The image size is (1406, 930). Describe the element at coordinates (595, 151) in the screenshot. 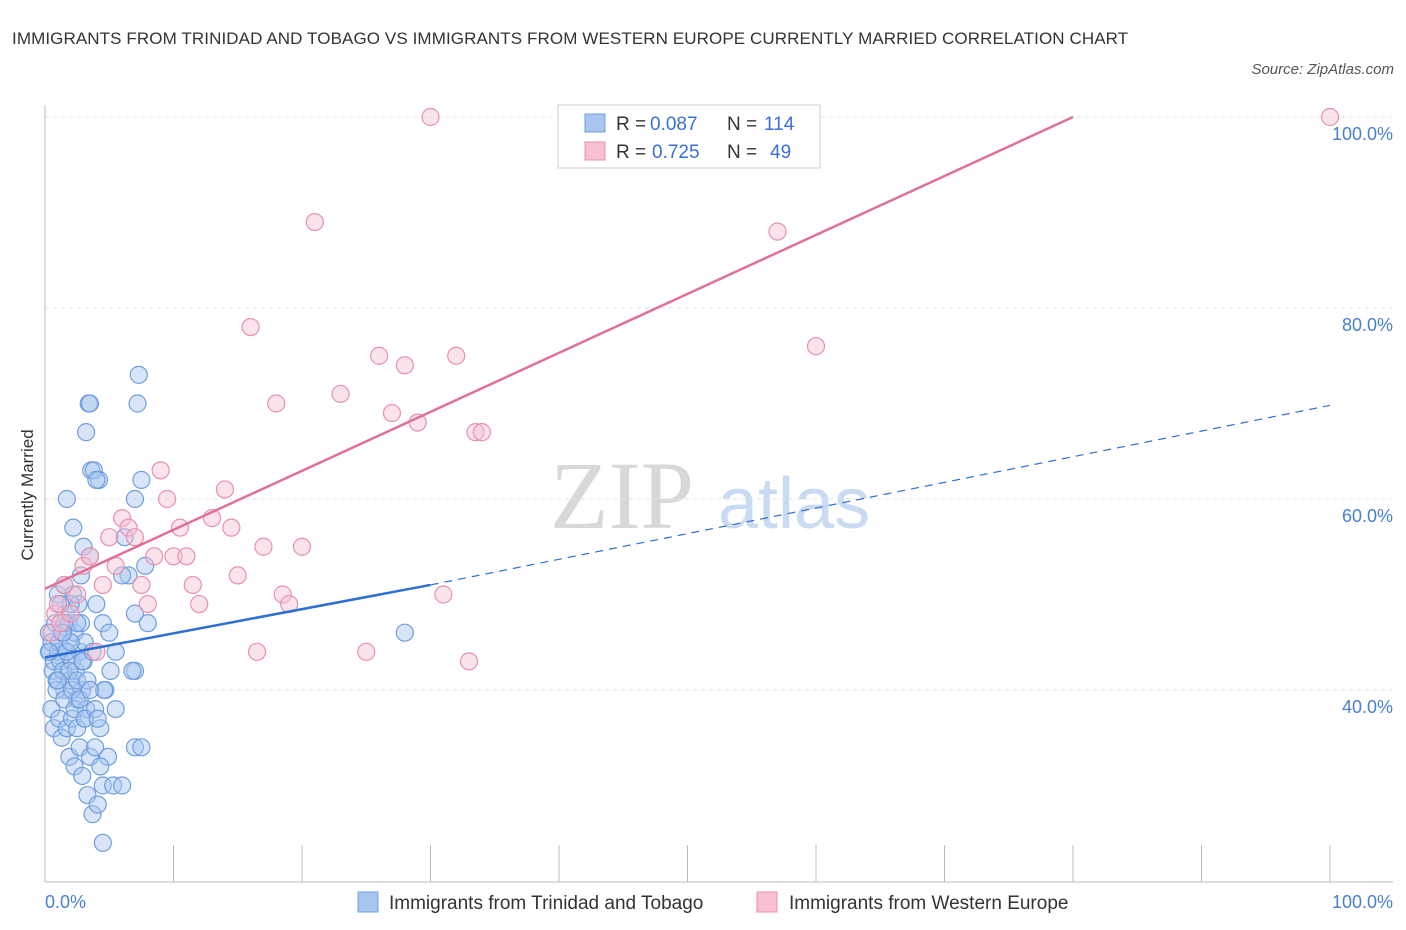

I see `legend-swatch-pink` at that location.